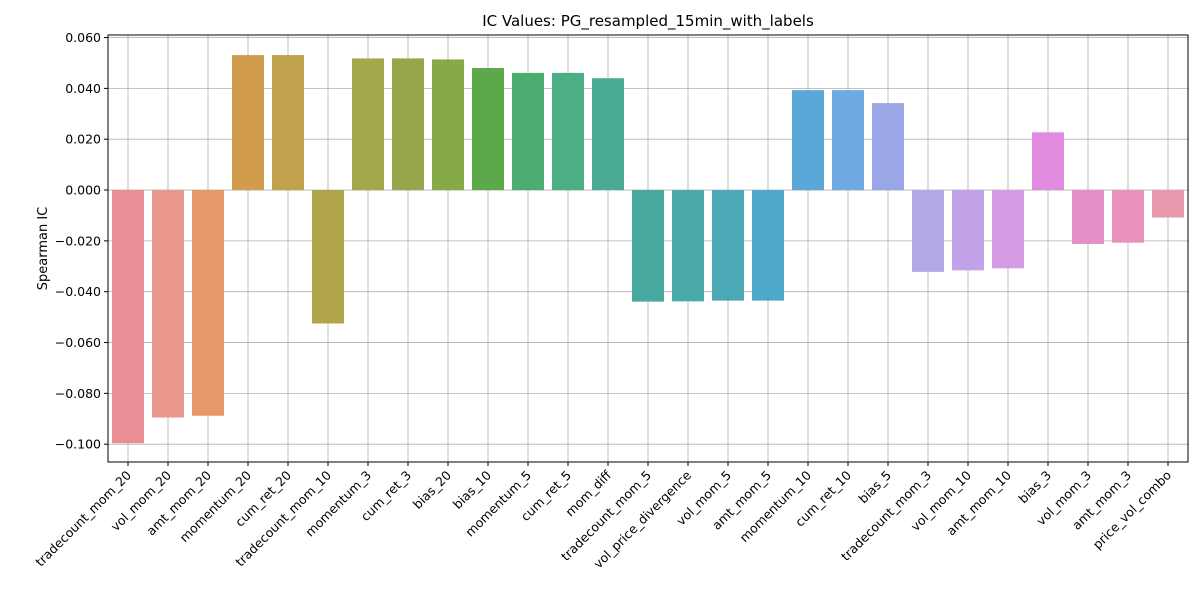 The image size is (1200, 600). Describe the element at coordinates (43, 249) in the screenshot. I see `y-axis-label: Spearman IC` at that location.